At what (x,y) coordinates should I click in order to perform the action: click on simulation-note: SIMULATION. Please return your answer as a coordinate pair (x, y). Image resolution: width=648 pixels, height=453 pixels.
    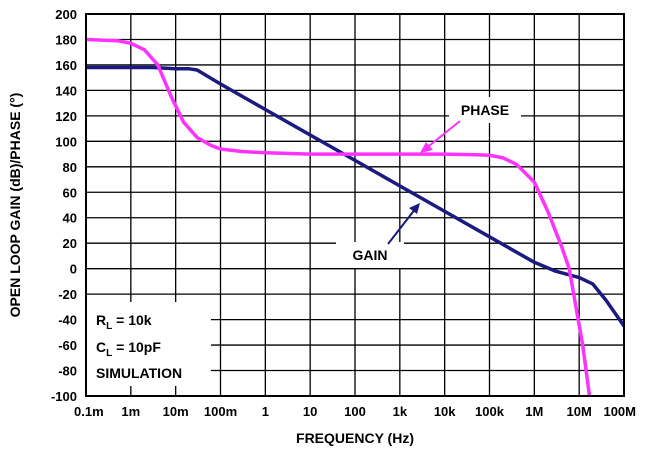
    Looking at the image, I should click on (139, 373).